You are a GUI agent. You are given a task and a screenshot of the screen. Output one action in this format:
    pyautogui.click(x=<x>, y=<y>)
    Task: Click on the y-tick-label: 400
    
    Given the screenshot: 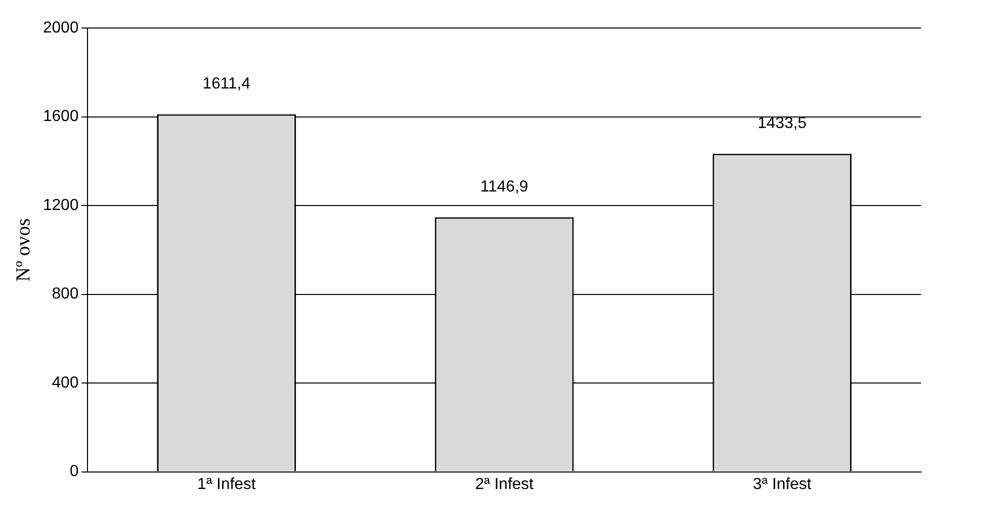 What is the action you would take?
    pyautogui.click(x=65, y=383)
    